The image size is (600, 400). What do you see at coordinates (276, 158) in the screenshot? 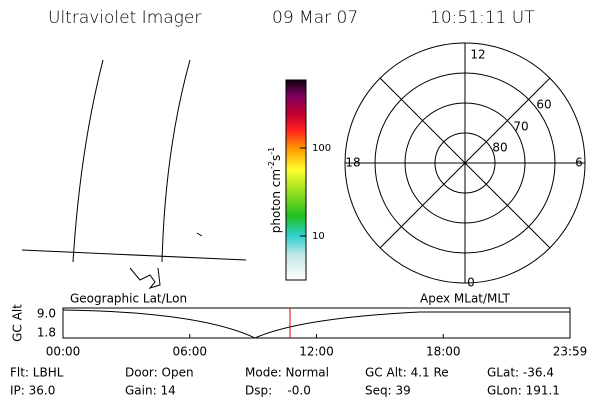
I see `label-unit: s` at bounding box center [276, 158].